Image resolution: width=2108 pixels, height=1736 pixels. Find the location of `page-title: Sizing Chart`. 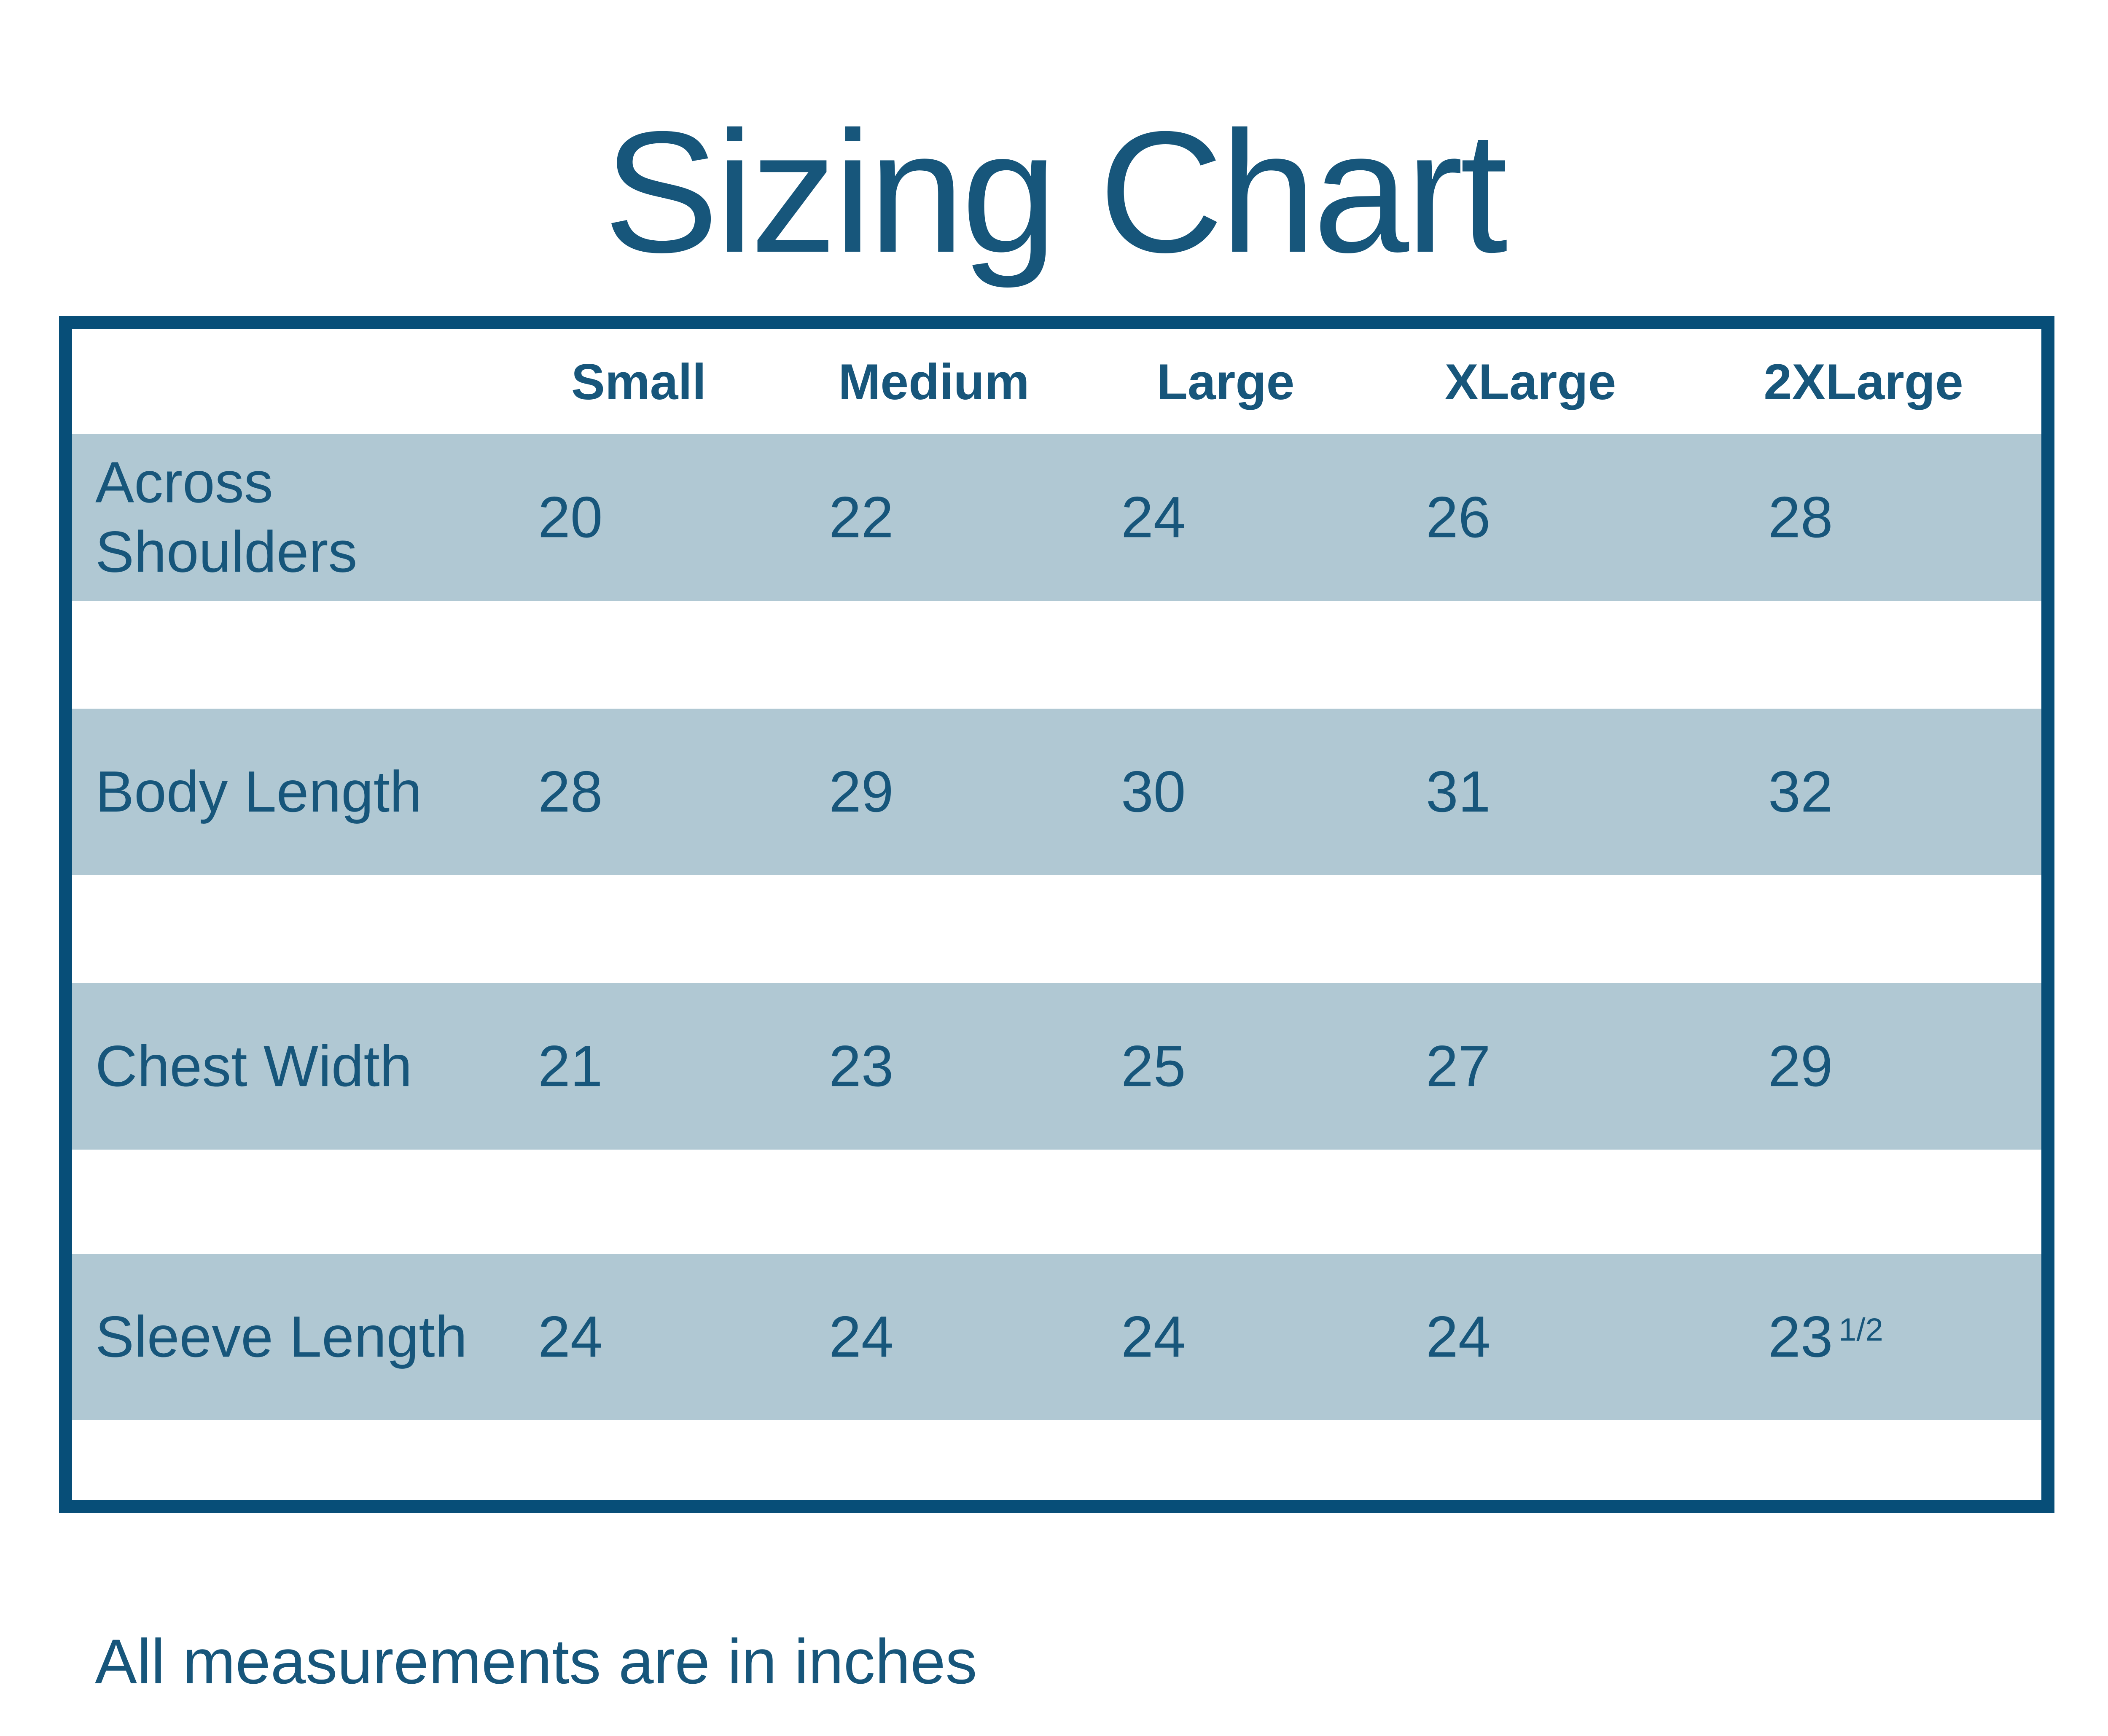

page-title: Sizing Chart is located at coordinates (1055, 191).